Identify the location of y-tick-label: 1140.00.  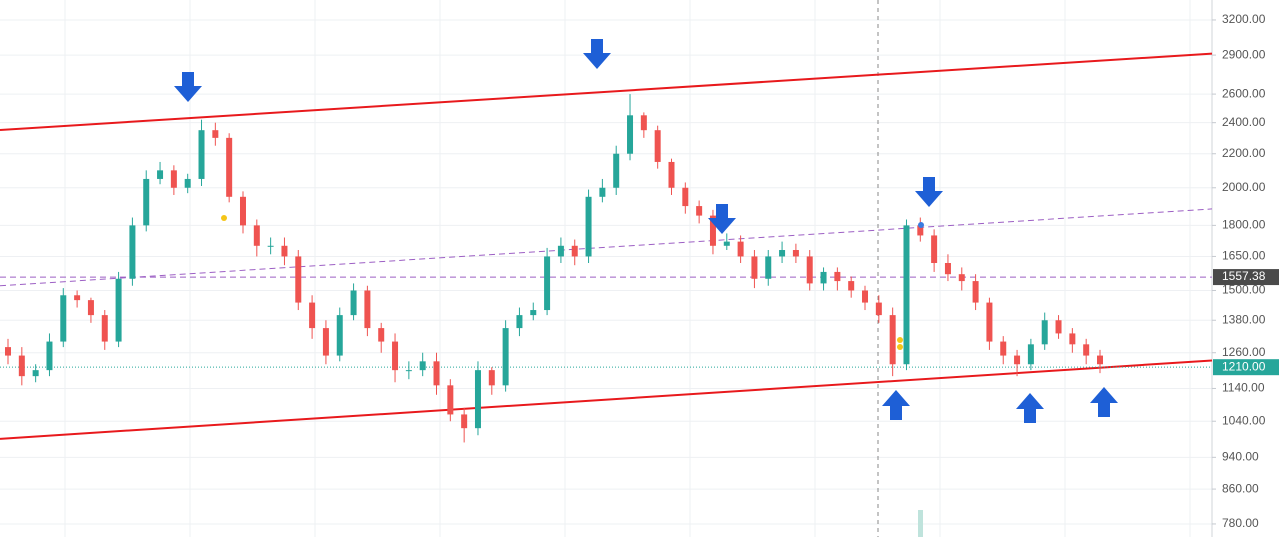
(1243, 388).